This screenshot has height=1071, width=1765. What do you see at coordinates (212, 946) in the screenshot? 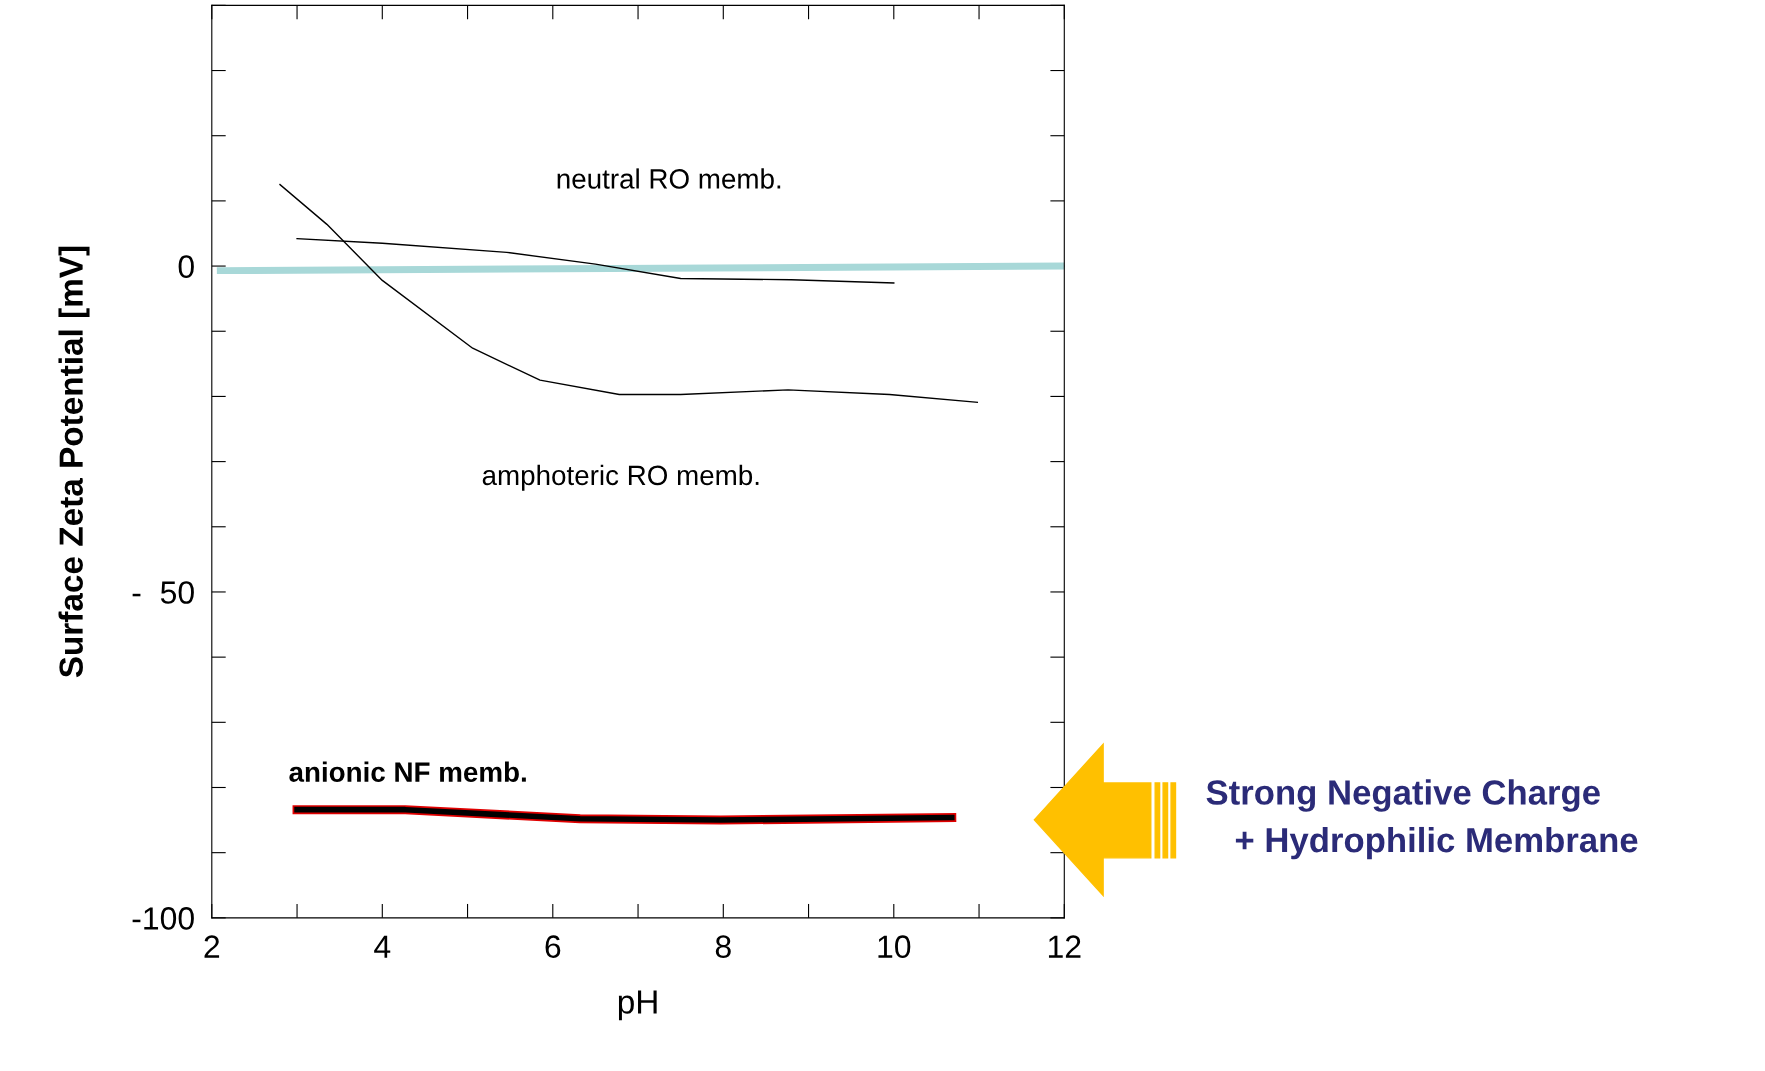
I see `x-tick-label: 2` at bounding box center [212, 946].